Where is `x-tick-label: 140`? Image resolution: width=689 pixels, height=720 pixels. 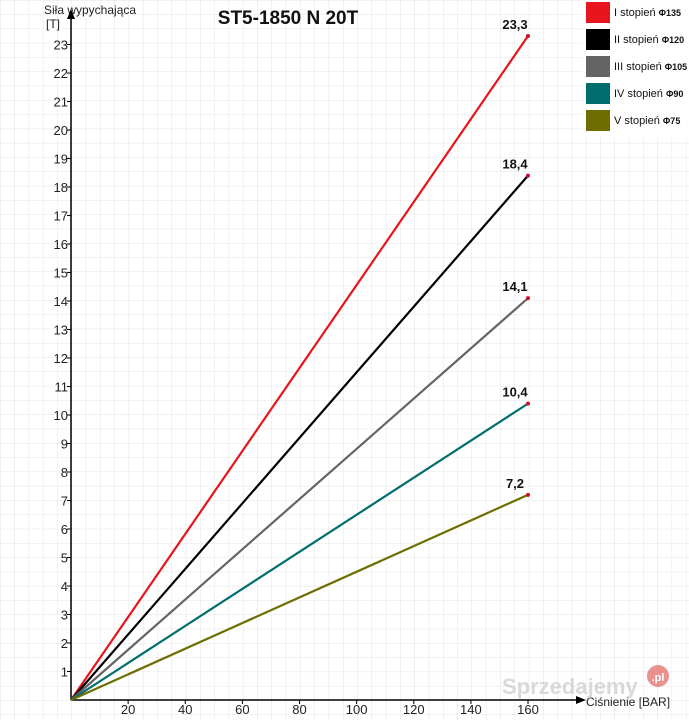 x-tick-label: 140 is located at coordinates (471, 709).